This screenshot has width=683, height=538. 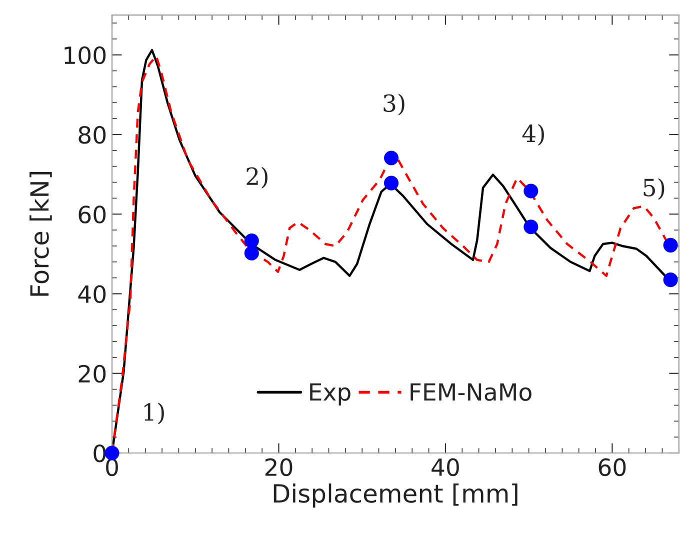 What do you see at coordinates (41, 234) in the screenshot?
I see `y-axis-title: Force [kN]` at bounding box center [41, 234].